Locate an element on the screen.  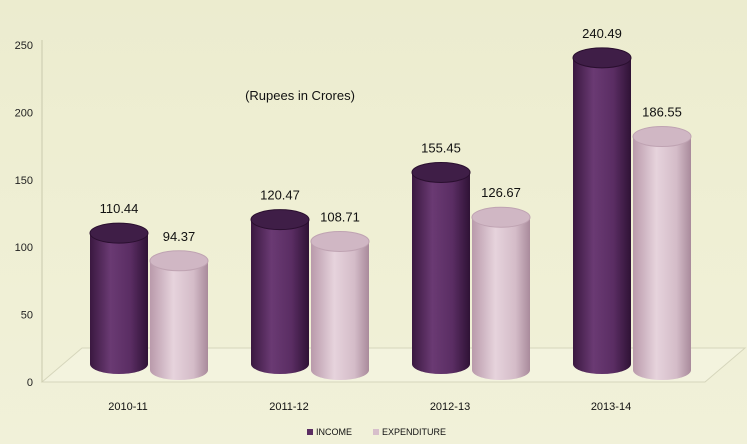
legend-swatch-expenditure is located at coordinates (376, 432).